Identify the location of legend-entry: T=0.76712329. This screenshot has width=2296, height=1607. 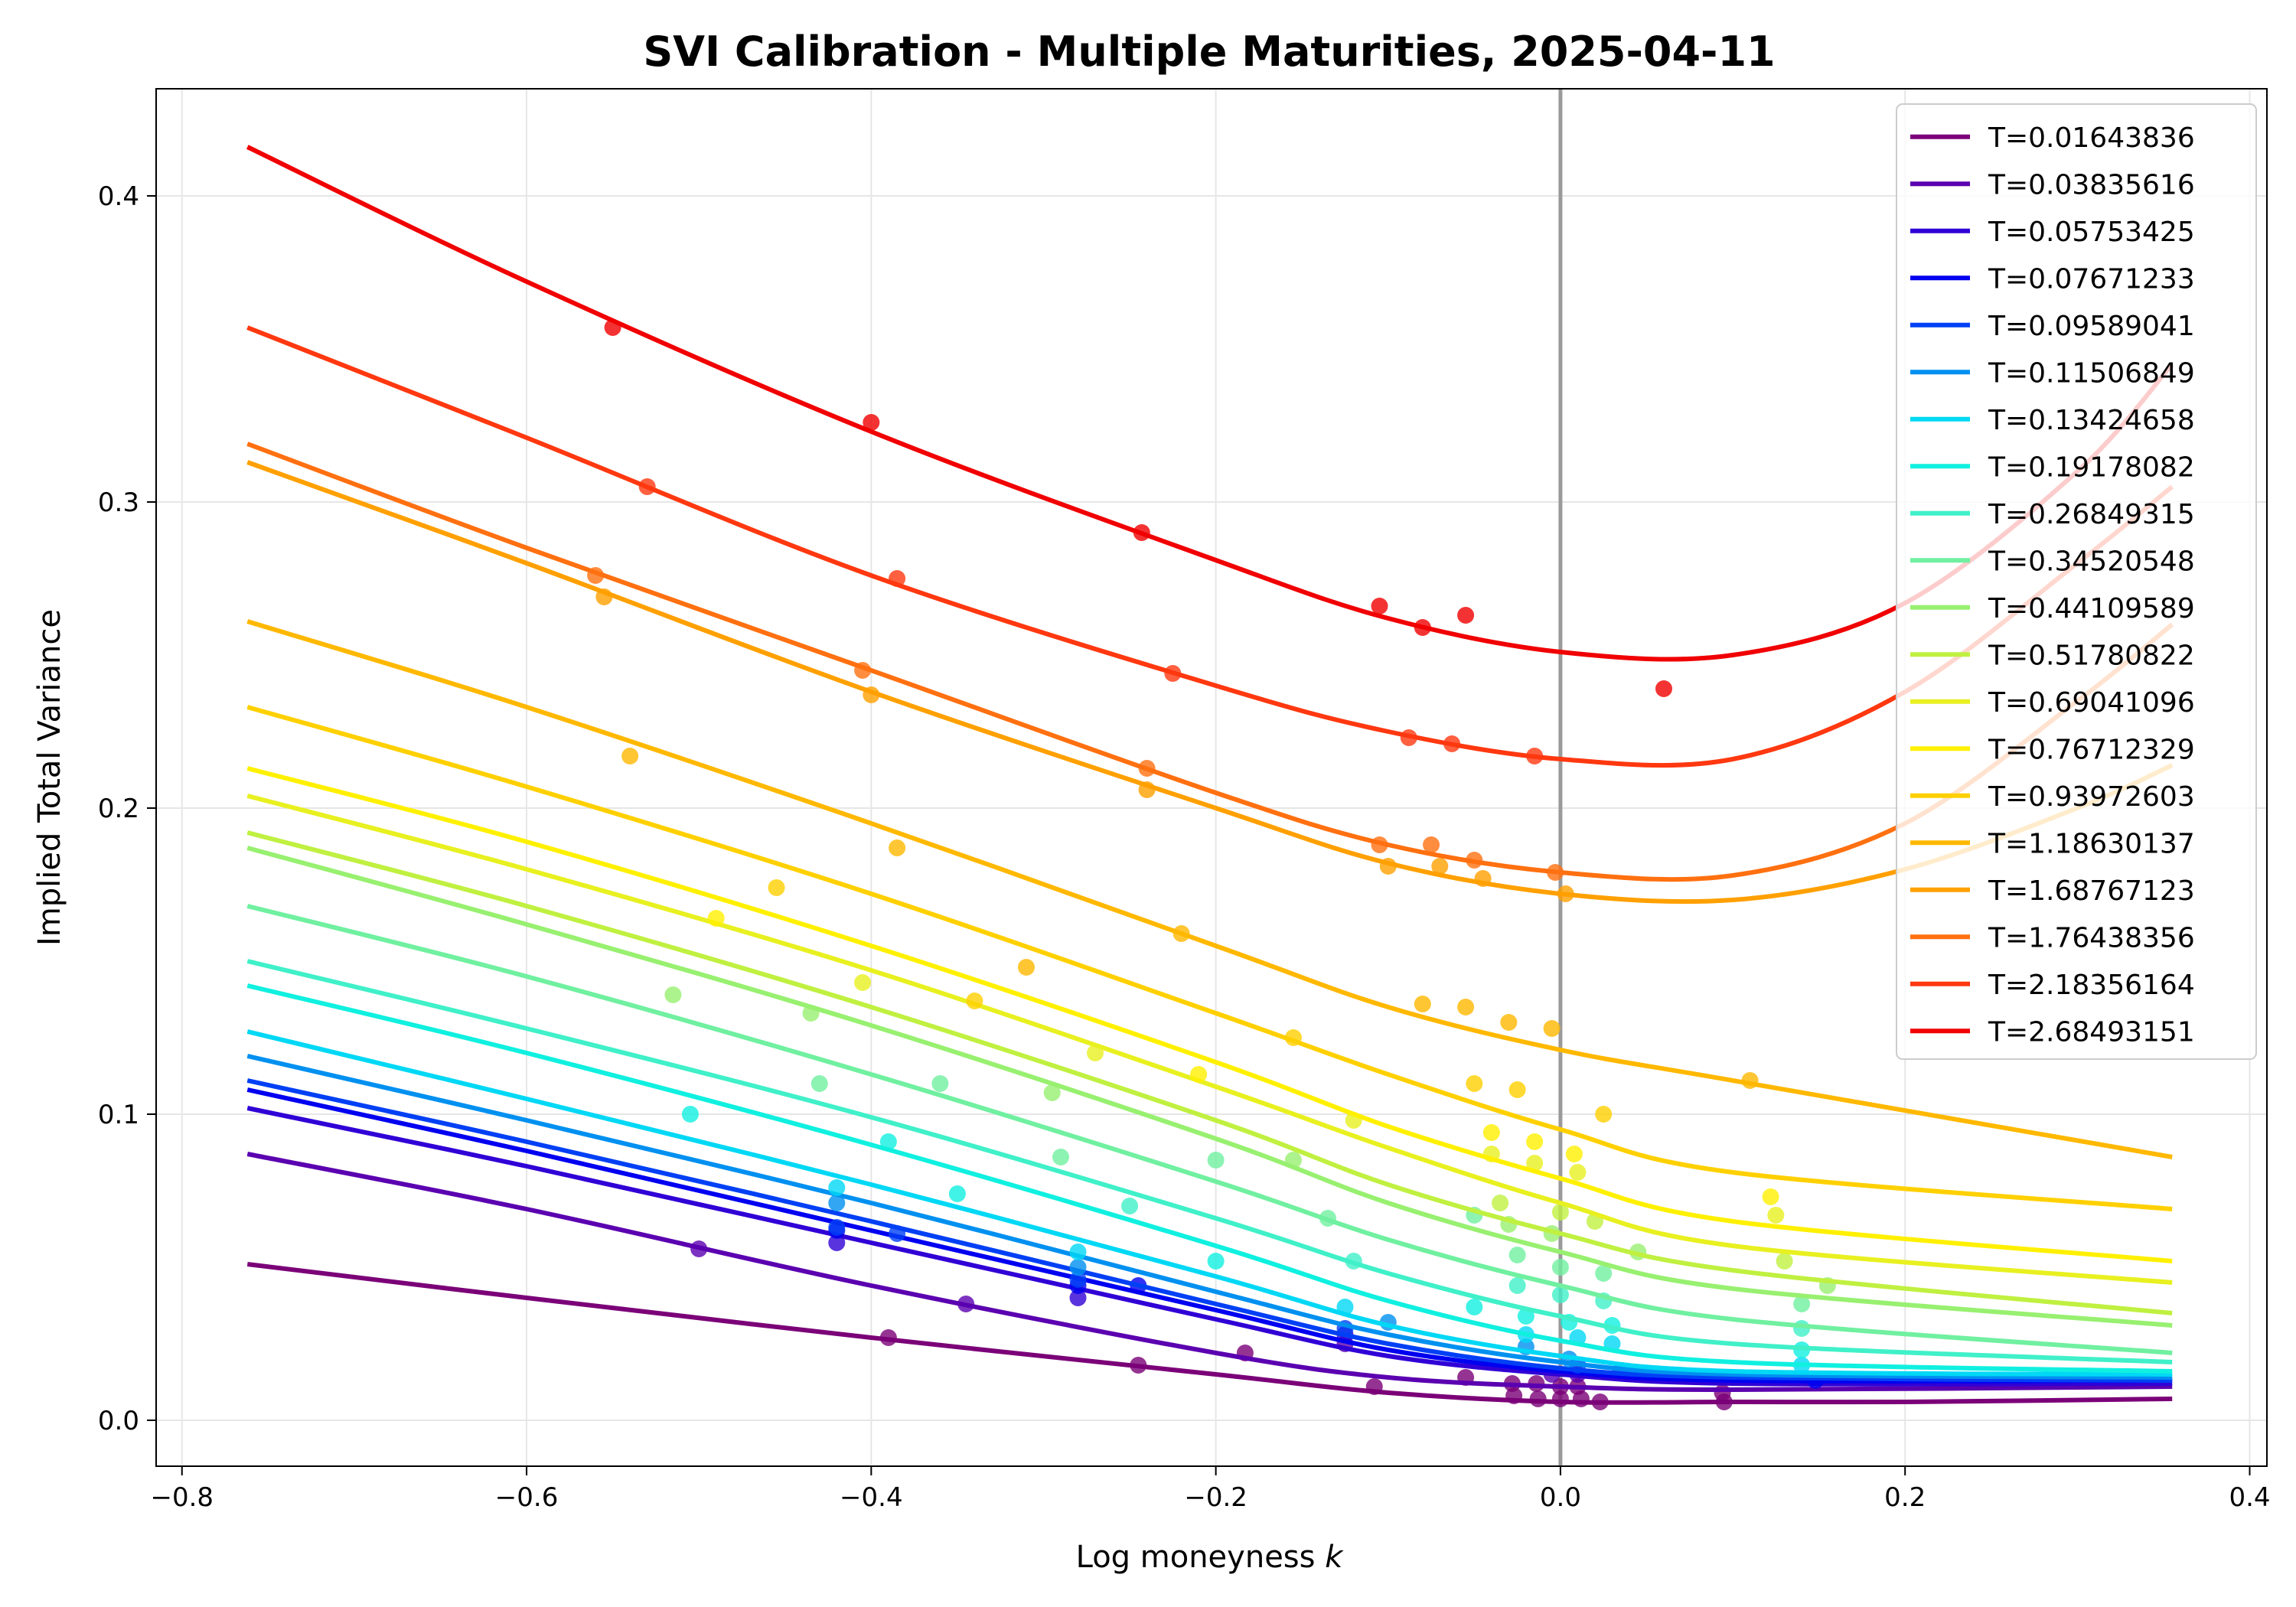
(2052, 750).